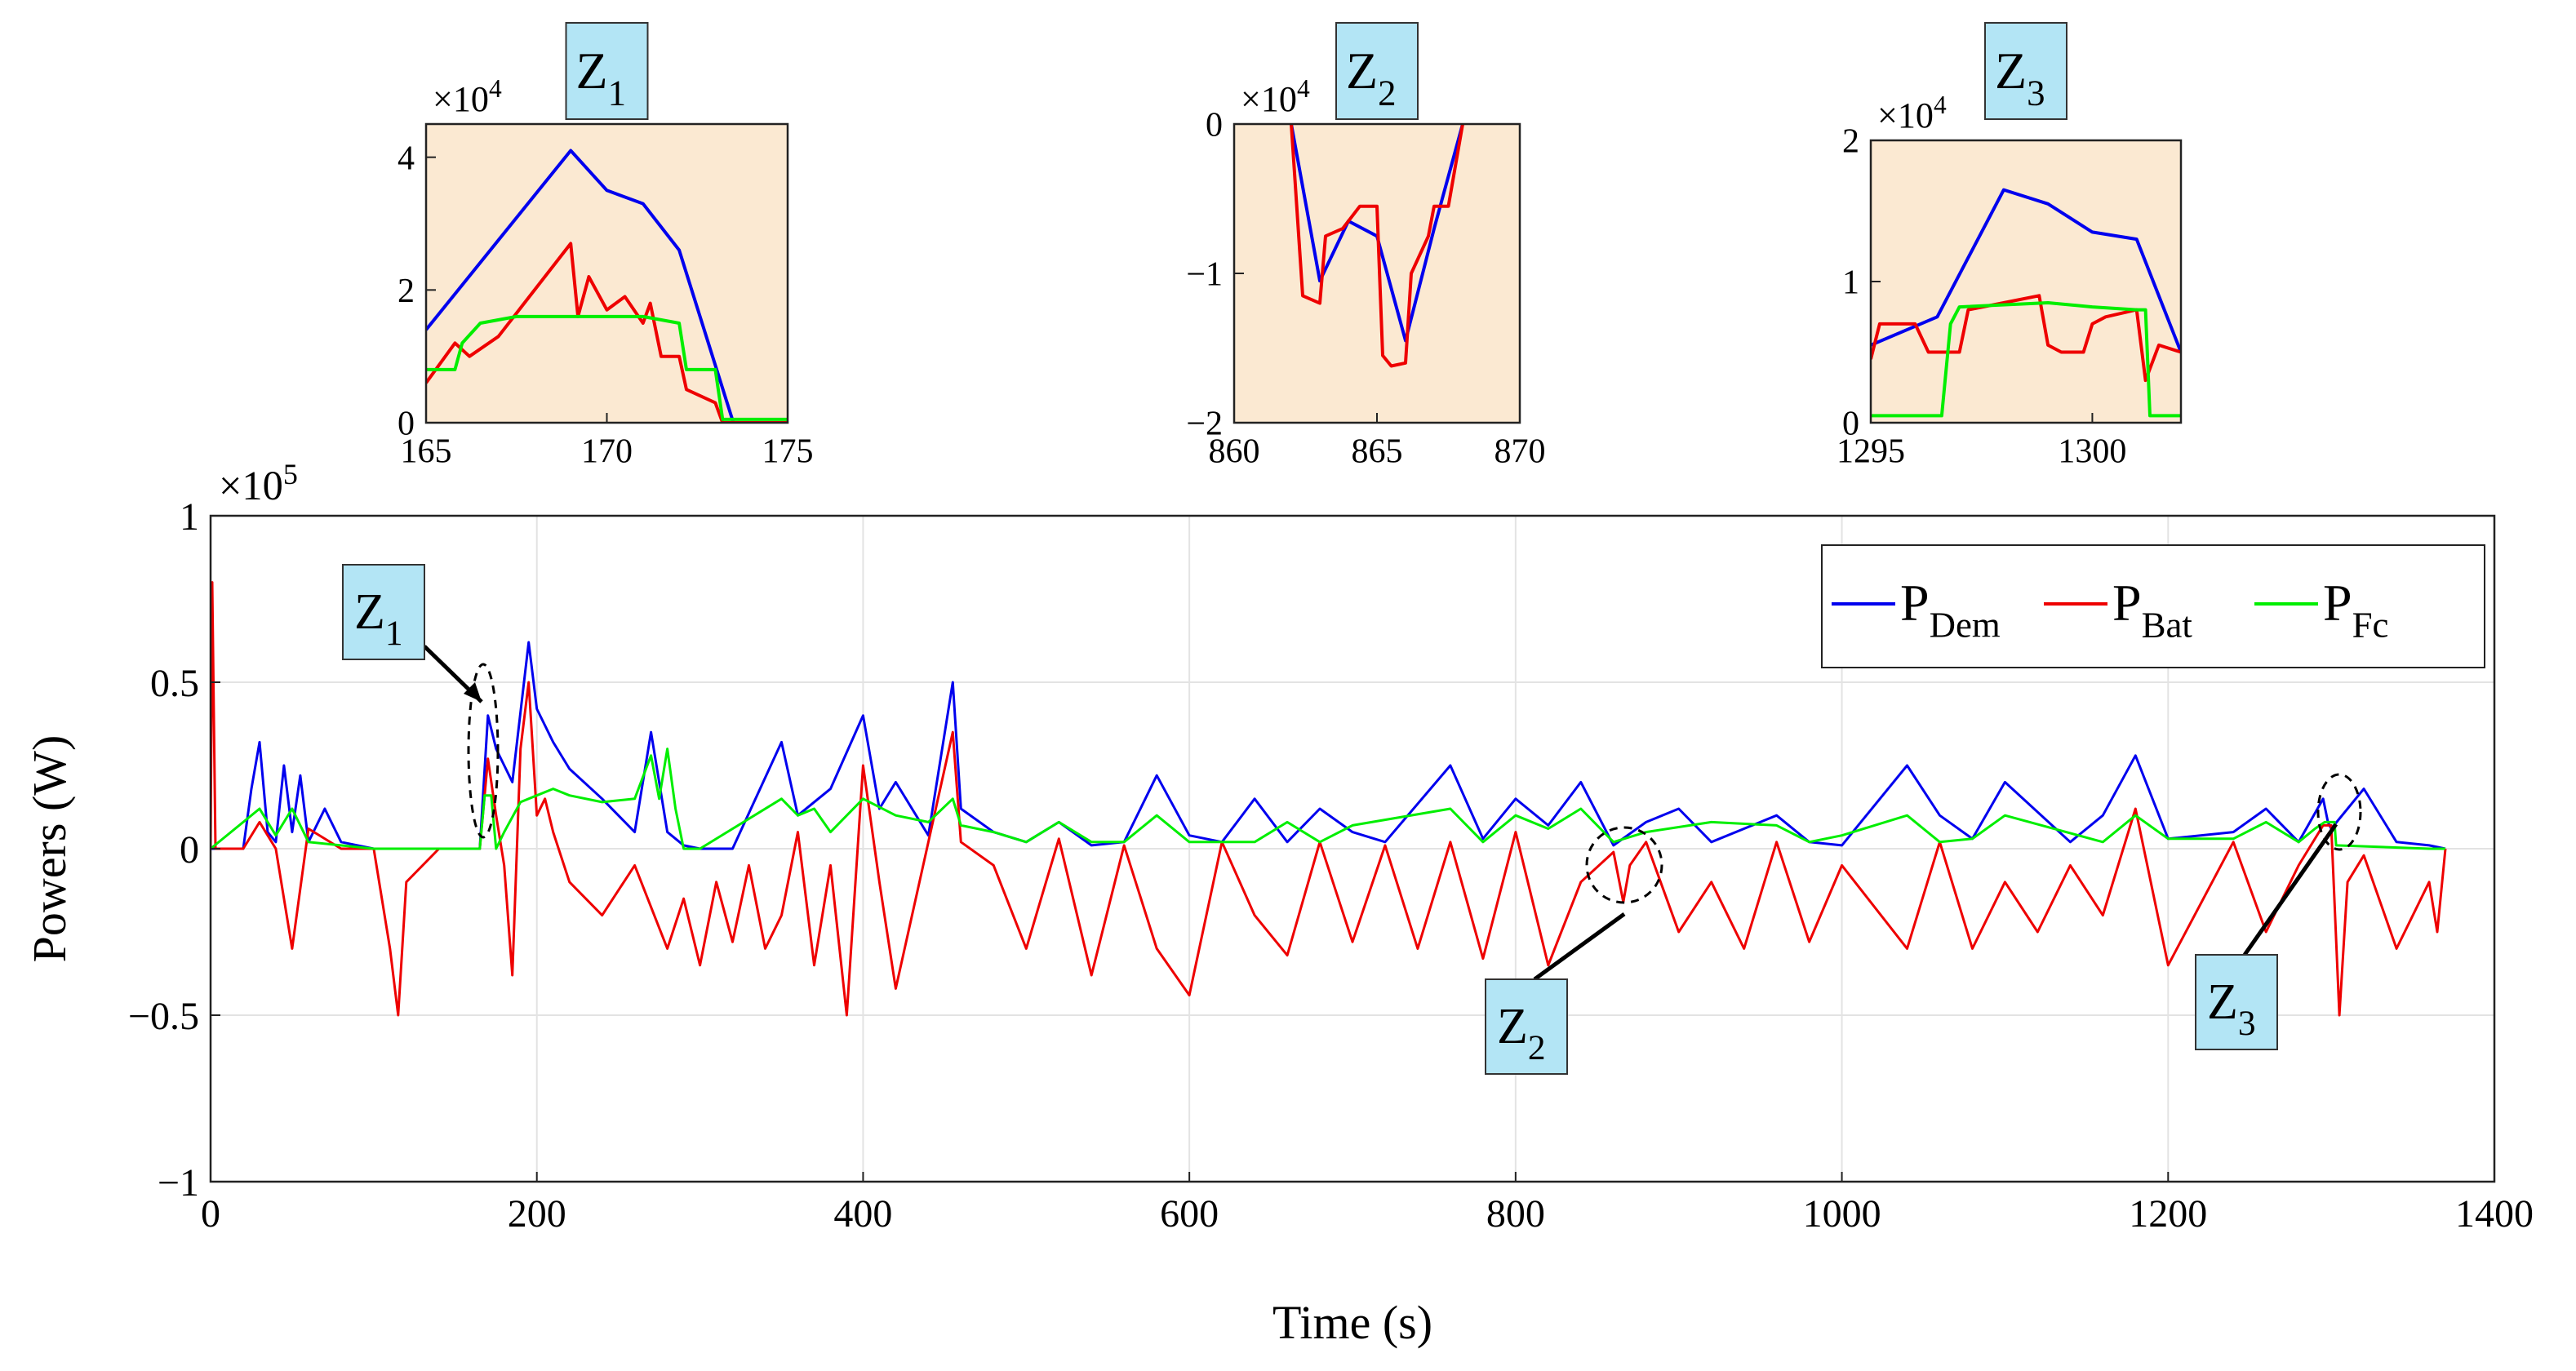 The width and height of the screenshot is (2576, 1371). I want to click on inset2-title: Z2, so click(1371, 77).